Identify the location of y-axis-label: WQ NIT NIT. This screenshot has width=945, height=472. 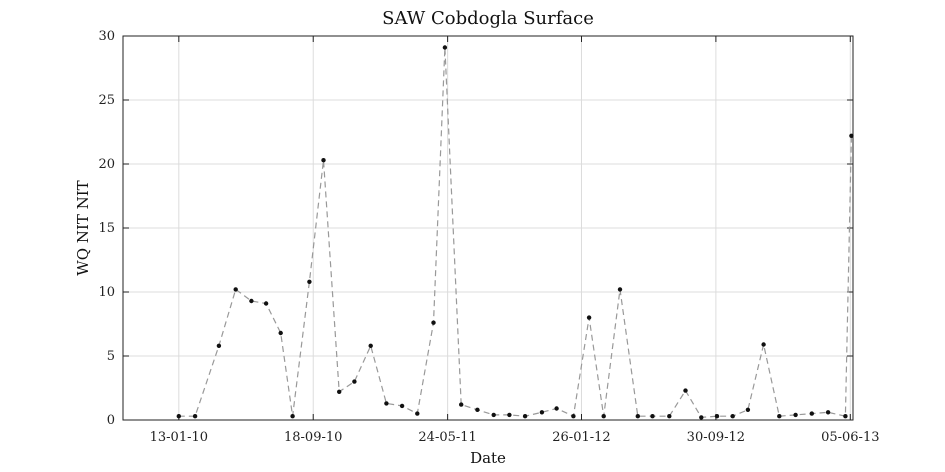
(83, 227).